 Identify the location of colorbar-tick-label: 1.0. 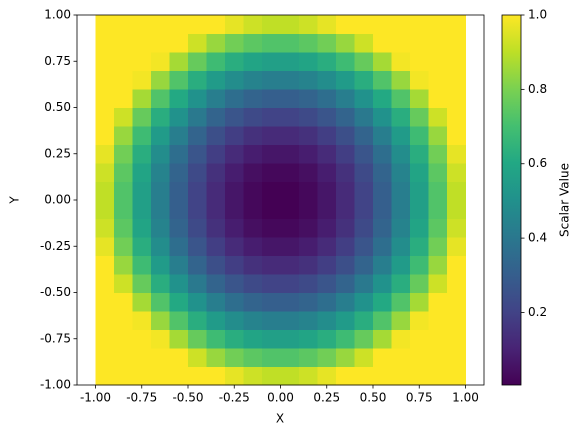
(537, 15).